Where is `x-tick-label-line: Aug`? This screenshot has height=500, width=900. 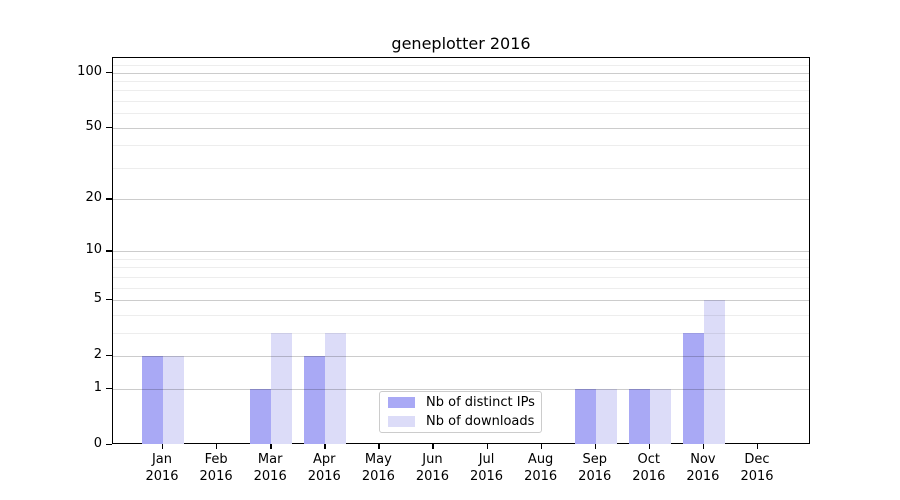 x-tick-label-line: Aug is located at coordinates (540, 459).